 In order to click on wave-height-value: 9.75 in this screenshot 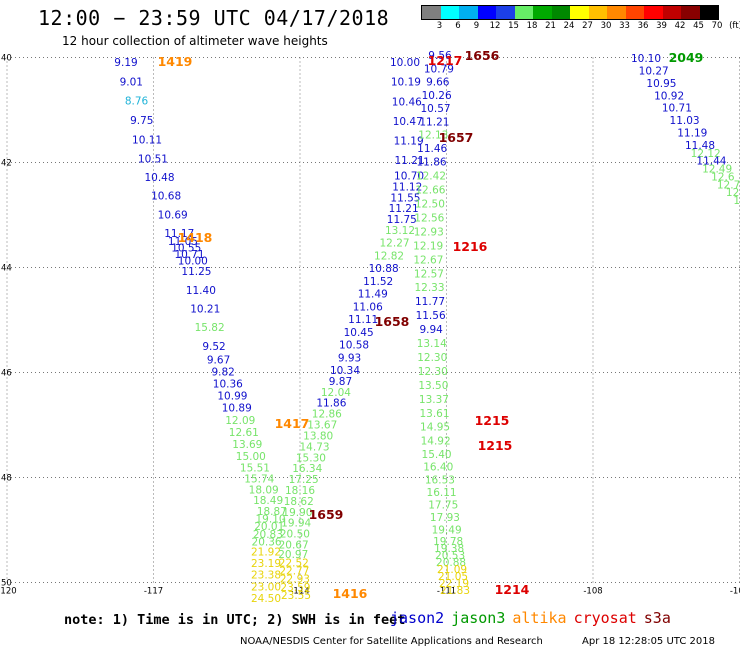, I will do `click(141, 121)`.